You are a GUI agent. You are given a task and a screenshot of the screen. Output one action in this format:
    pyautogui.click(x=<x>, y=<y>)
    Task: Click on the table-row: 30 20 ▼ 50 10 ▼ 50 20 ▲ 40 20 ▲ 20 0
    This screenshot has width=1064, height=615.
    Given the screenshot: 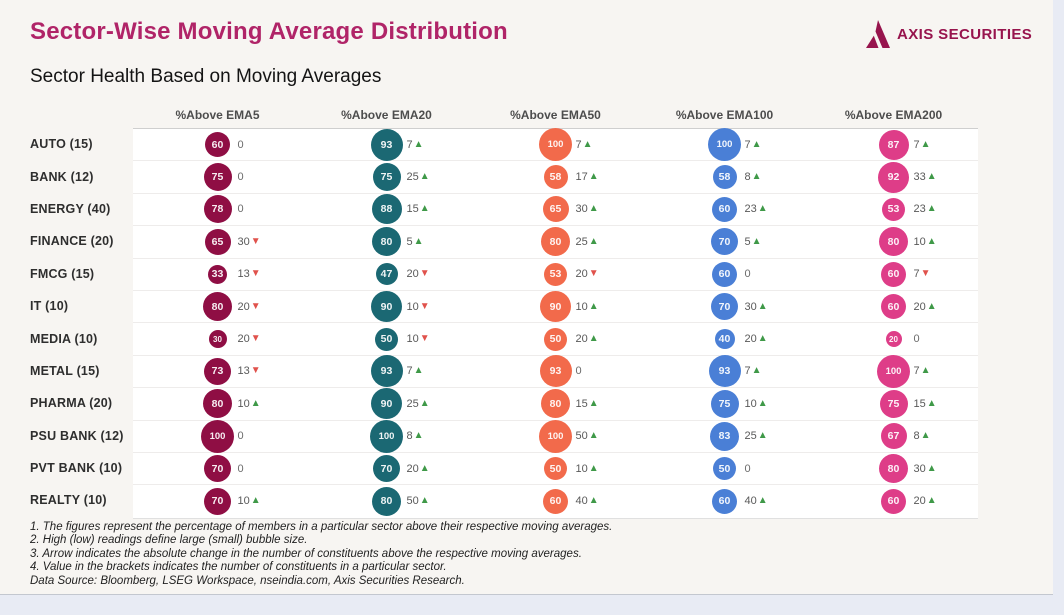 What is the action you would take?
    pyautogui.click(x=555, y=339)
    